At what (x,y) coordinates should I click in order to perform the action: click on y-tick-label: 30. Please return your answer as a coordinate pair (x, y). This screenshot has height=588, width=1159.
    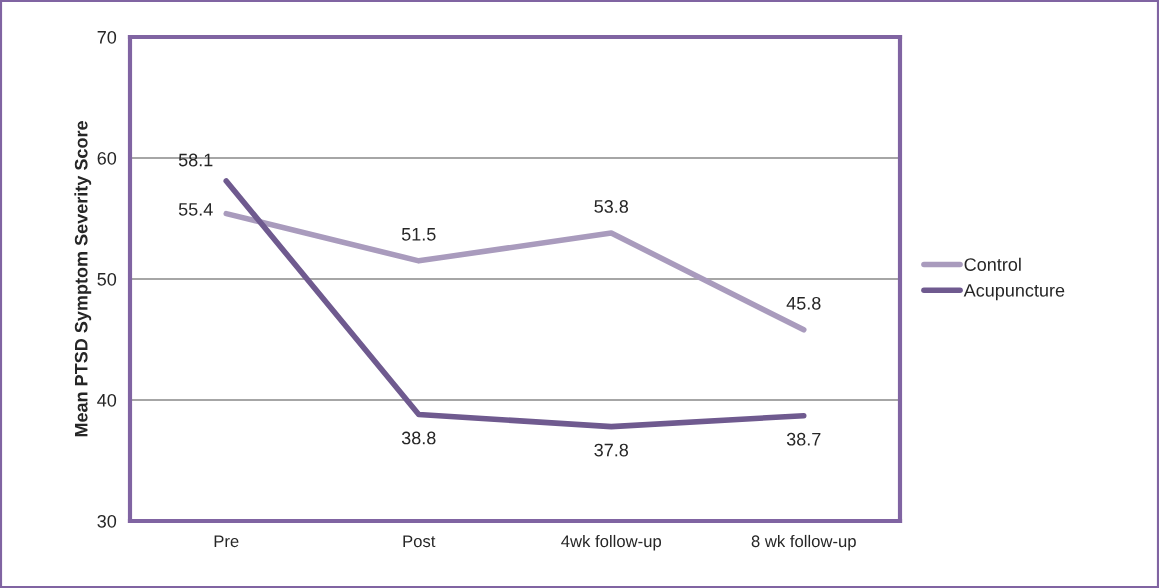
    Looking at the image, I should click on (107, 521).